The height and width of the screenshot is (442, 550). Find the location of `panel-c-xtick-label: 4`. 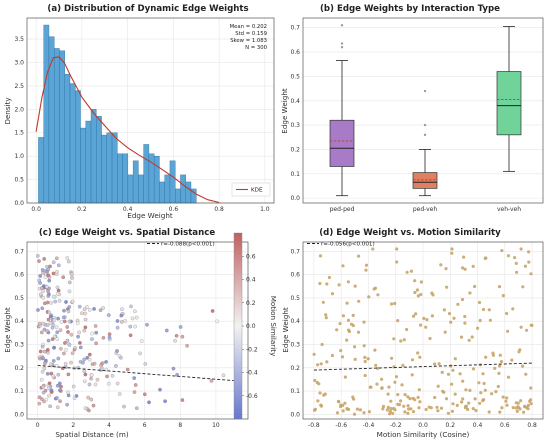

panel-c-xtick-label: 4 is located at coordinates (109, 425).